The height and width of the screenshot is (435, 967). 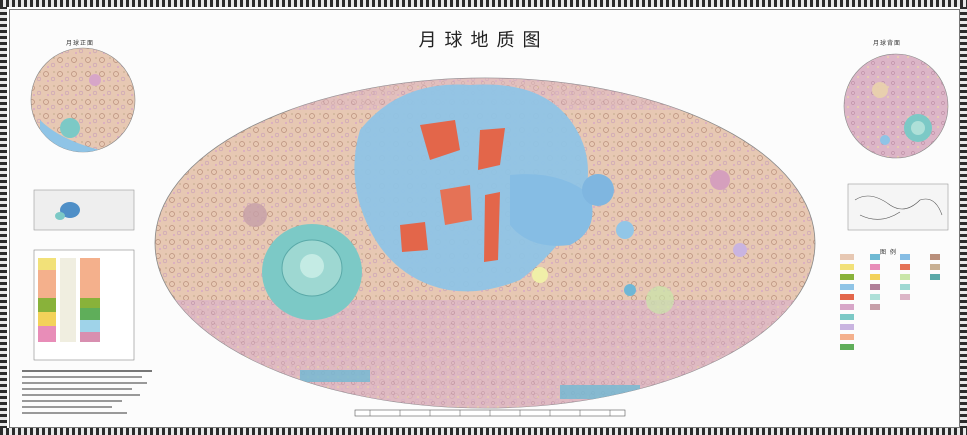 What do you see at coordinates (887, 43) in the screenshot?
I see `far-side-title: 月球背面` at bounding box center [887, 43].